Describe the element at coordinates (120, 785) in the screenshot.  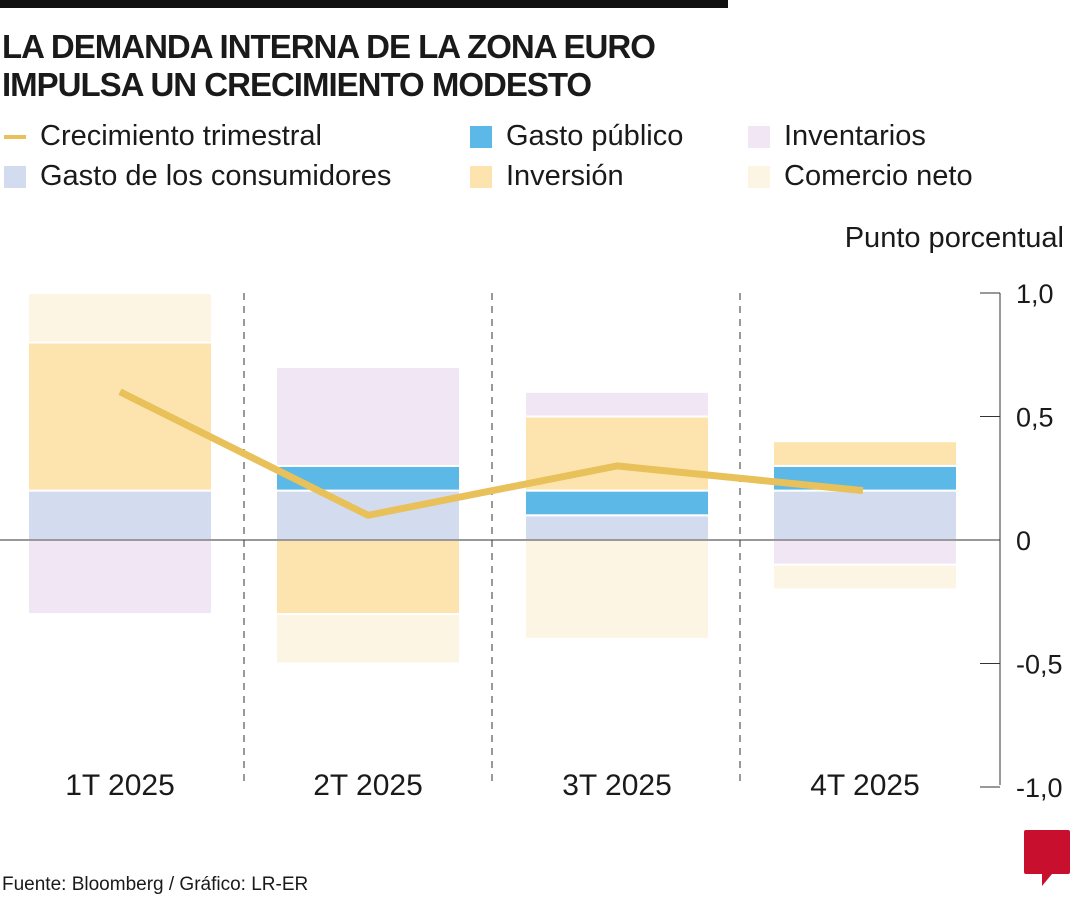
I see `x-tick-label: 1T 2025` at that location.